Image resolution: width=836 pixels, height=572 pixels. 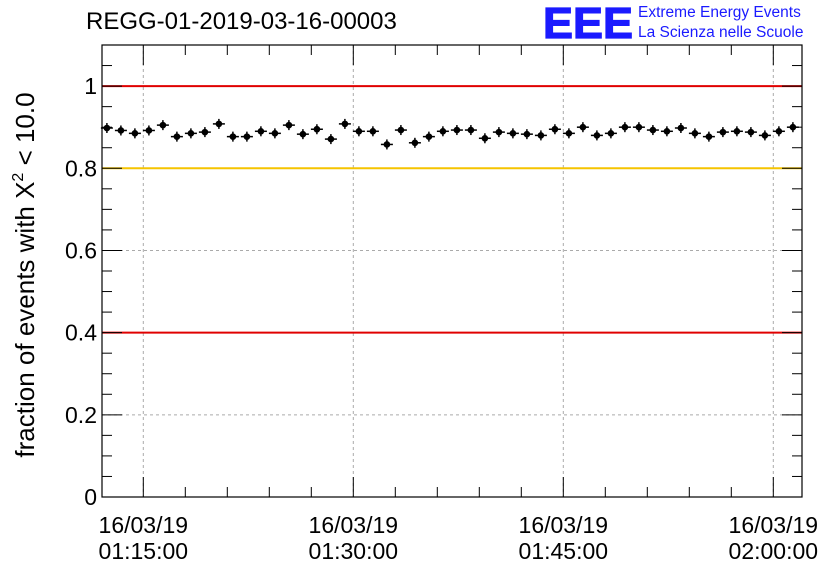 I want to click on x-tick-label-time: 01:30:00, so click(x=354, y=551).